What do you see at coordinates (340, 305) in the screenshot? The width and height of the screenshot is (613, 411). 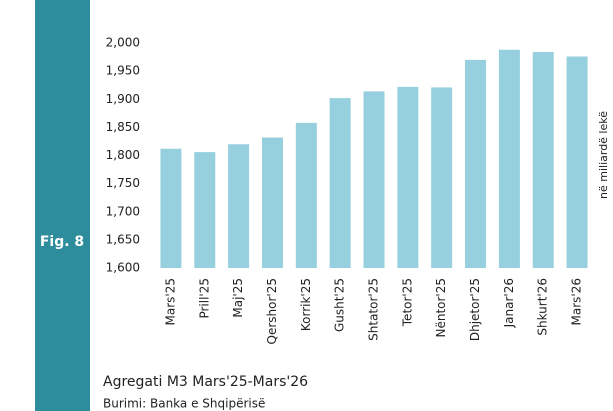 I see `x-tick-label: Gusht'25` at bounding box center [340, 305].